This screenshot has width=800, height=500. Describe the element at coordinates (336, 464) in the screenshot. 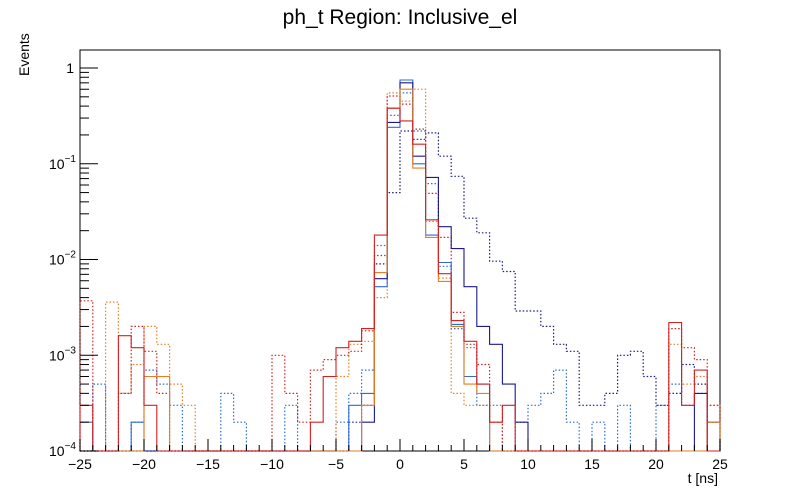

I see `x-tick-label: −5` at that location.